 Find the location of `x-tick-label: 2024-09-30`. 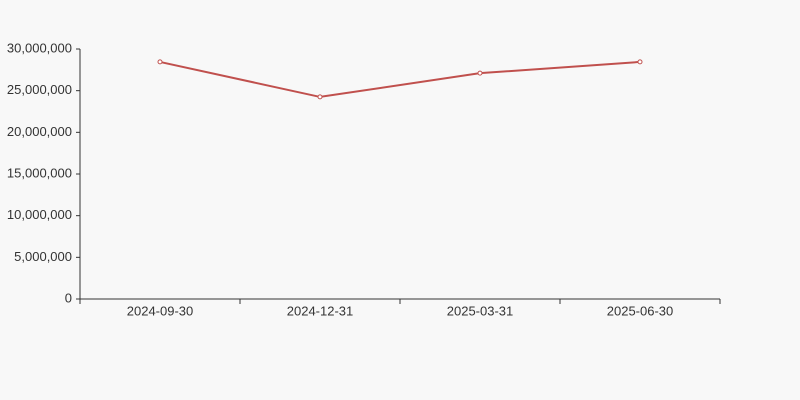

x-tick-label: 2024-09-30 is located at coordinates (160, 310).